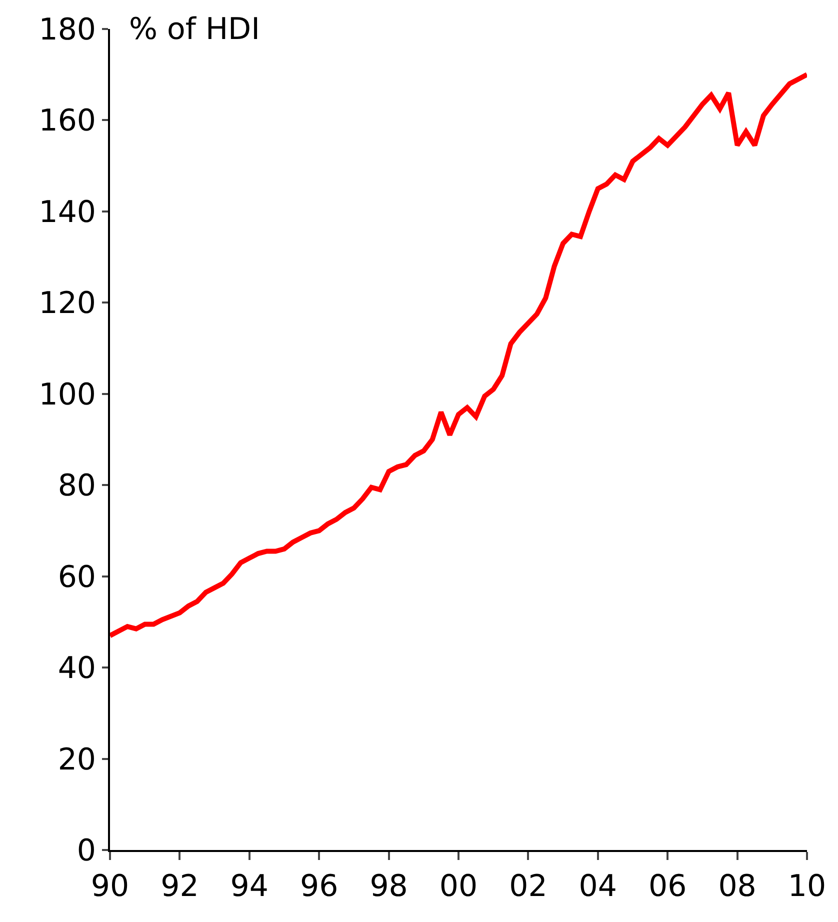 This screenshot has width=838, height=922. I want to click on y-tick-label: 60, so click(77, 577).